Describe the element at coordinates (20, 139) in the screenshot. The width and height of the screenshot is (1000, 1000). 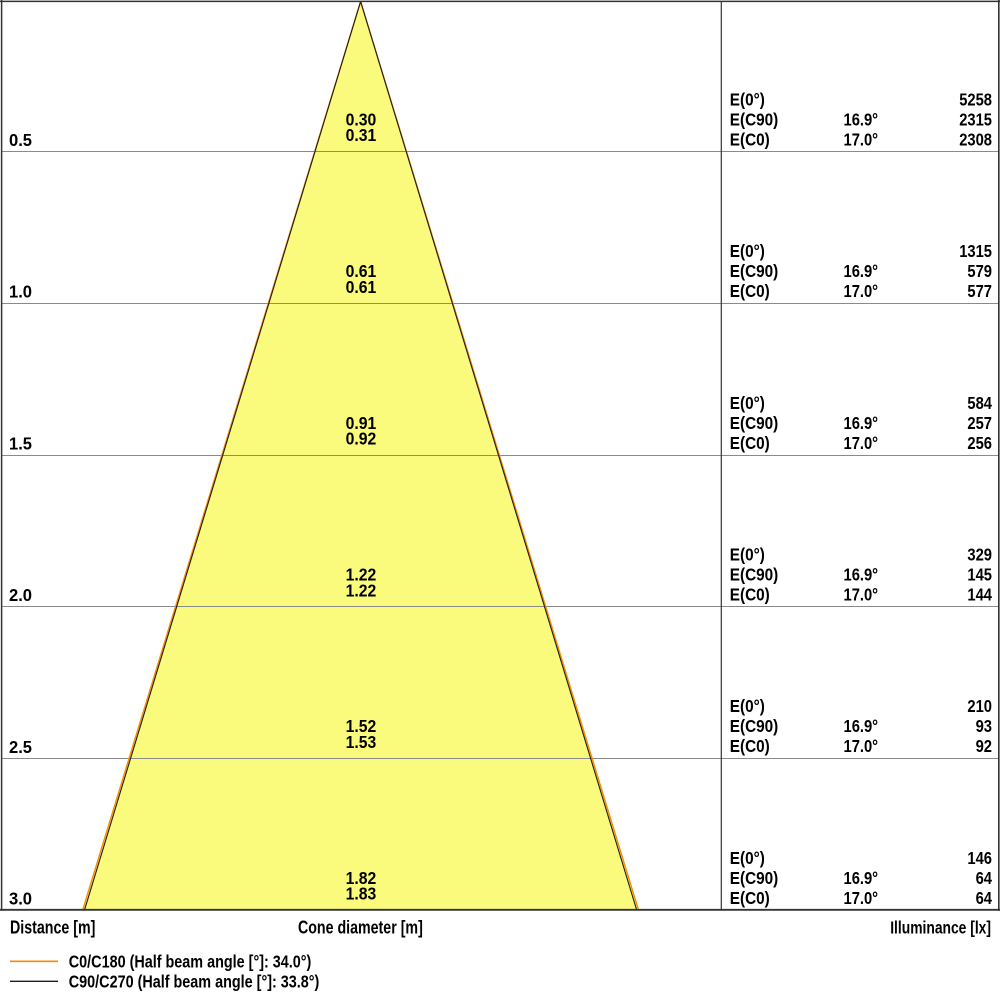
I see `svg-text: 0.5` at that location.